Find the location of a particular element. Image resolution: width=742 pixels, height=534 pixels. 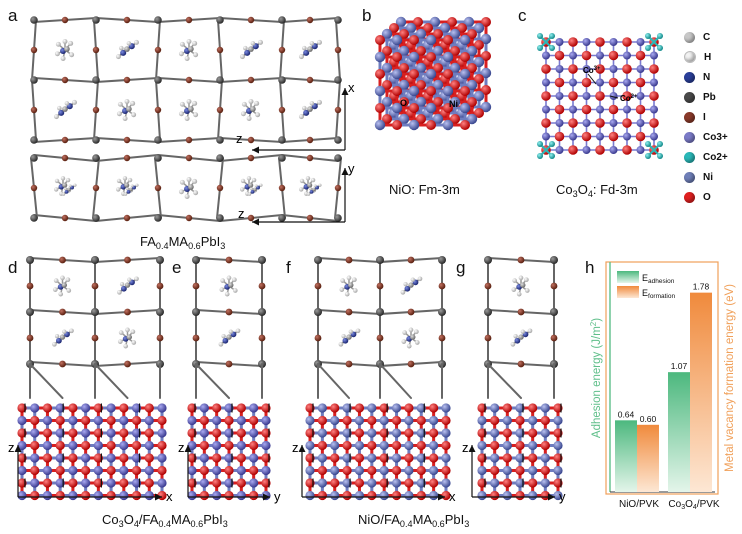

legend-swatch-adhesion is located at coordinates (628, 277).